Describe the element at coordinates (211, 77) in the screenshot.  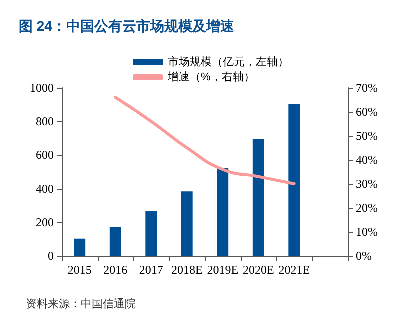
I see `legend-label: 增速（%，右轴）` at that location.